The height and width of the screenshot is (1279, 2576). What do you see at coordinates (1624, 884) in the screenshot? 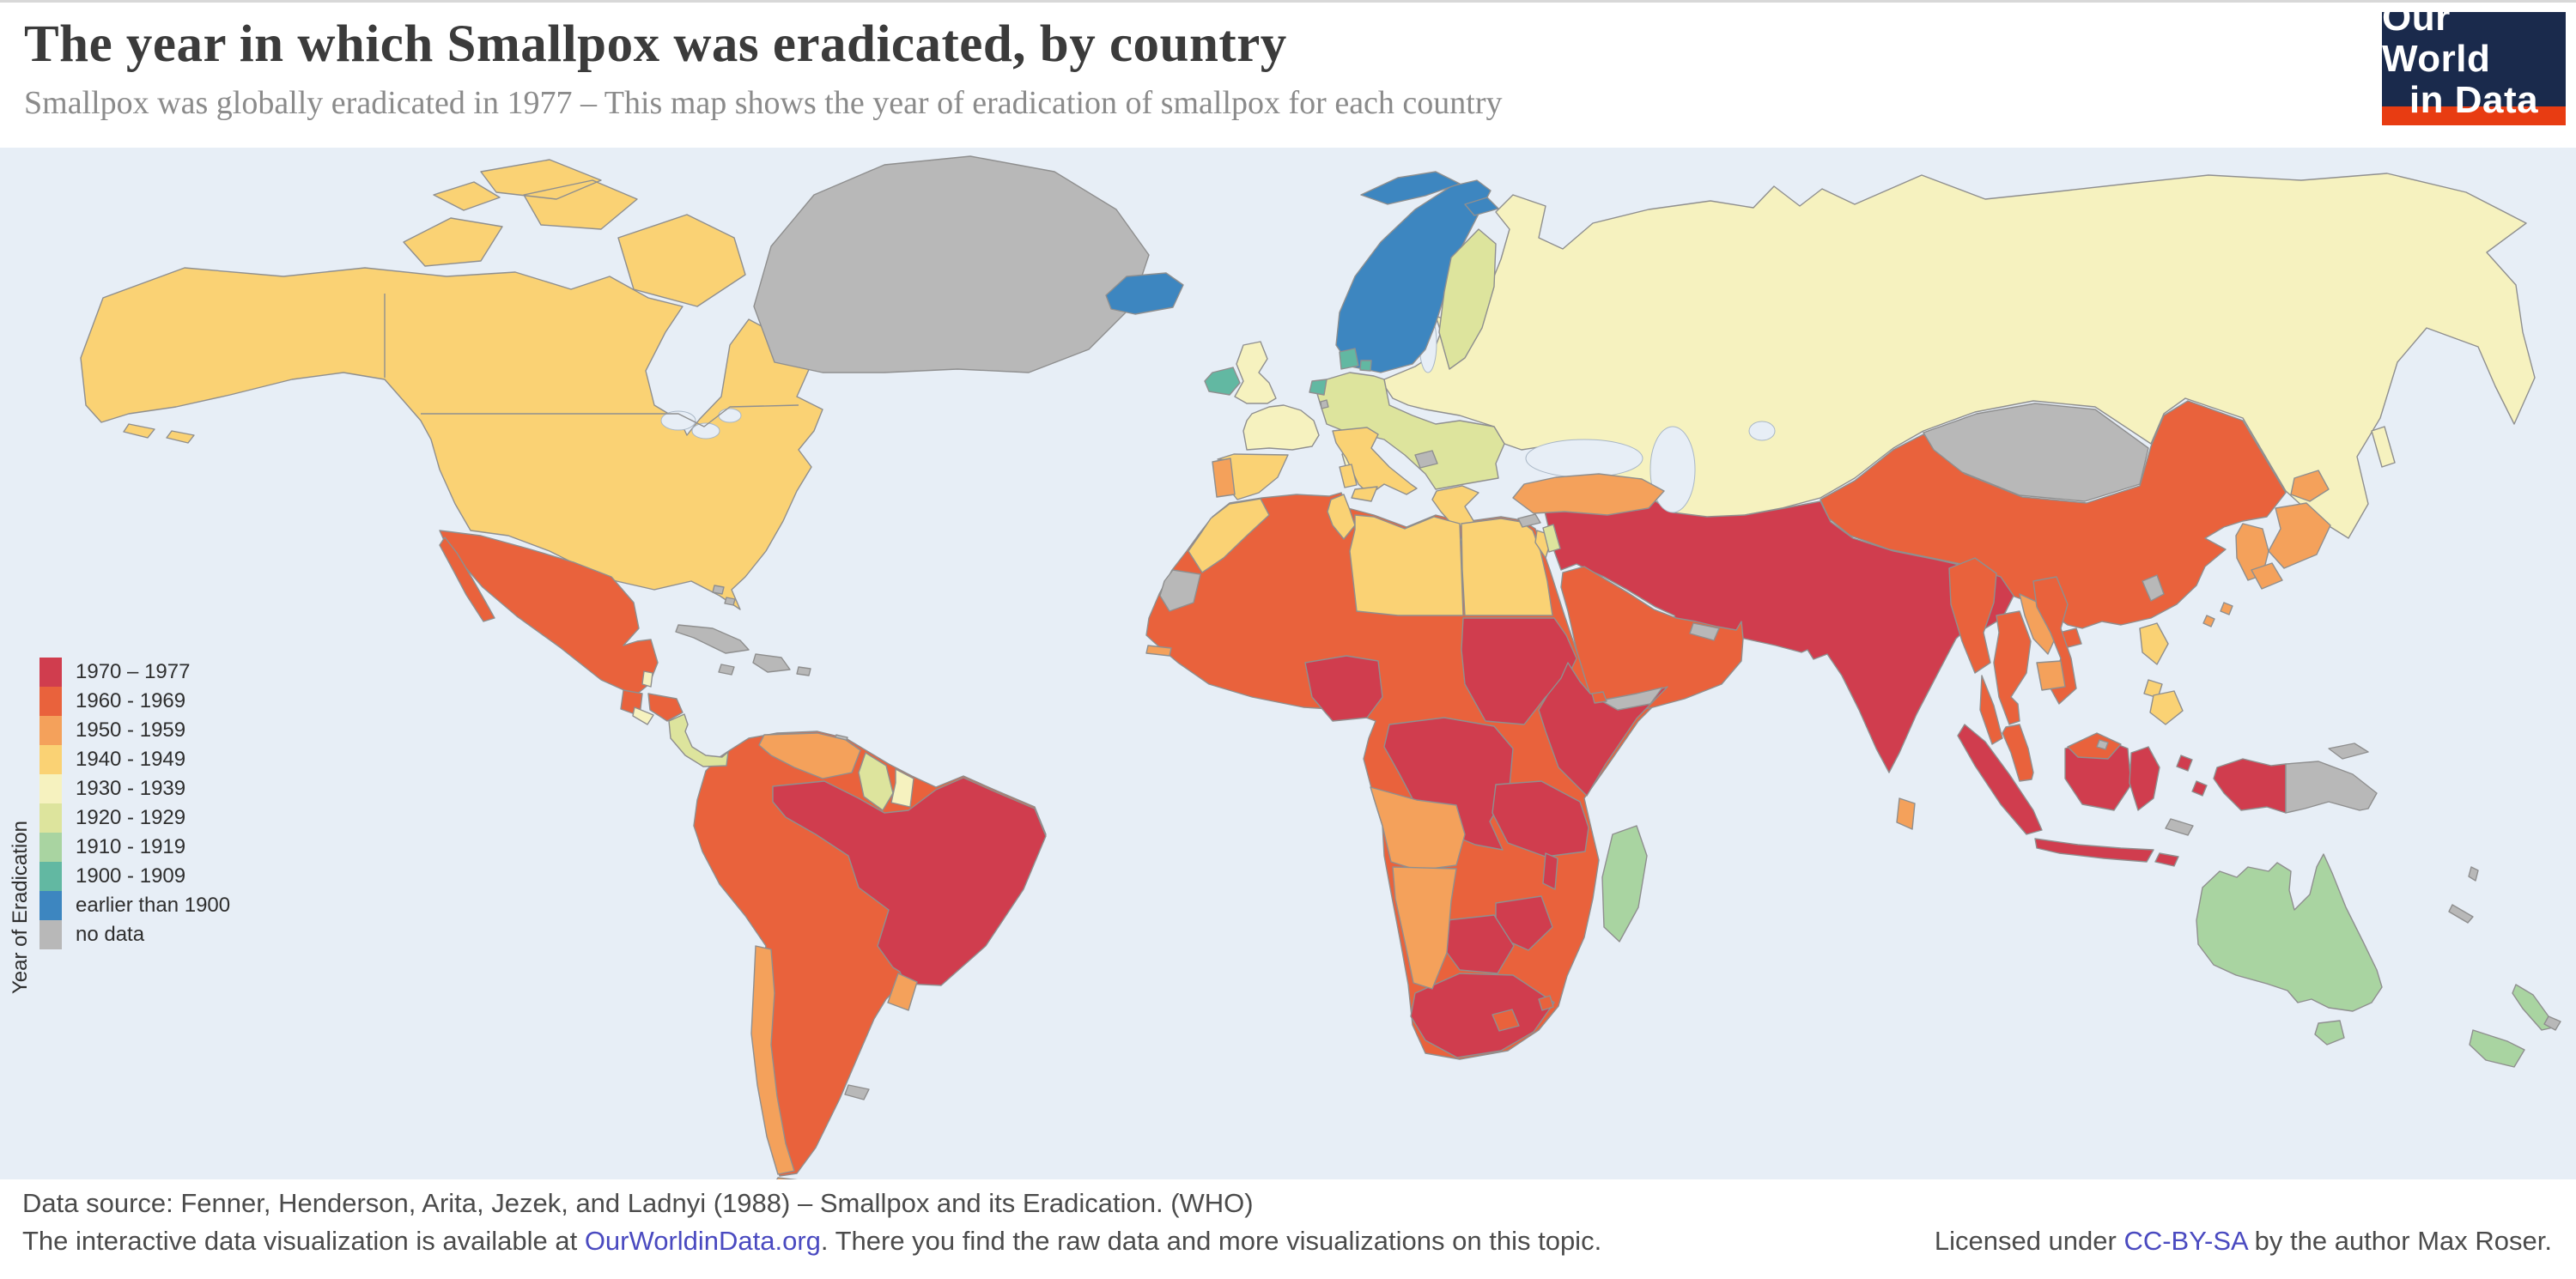
I see `region-madagascar` at bounding box center [1624, 884].